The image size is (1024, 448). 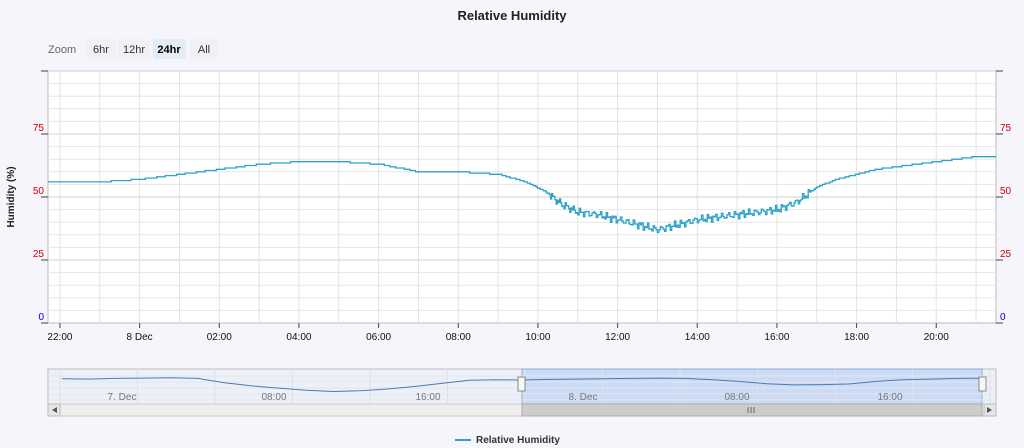 I want to click on x-tick-label: 20:00, so click(x=936, y=337).